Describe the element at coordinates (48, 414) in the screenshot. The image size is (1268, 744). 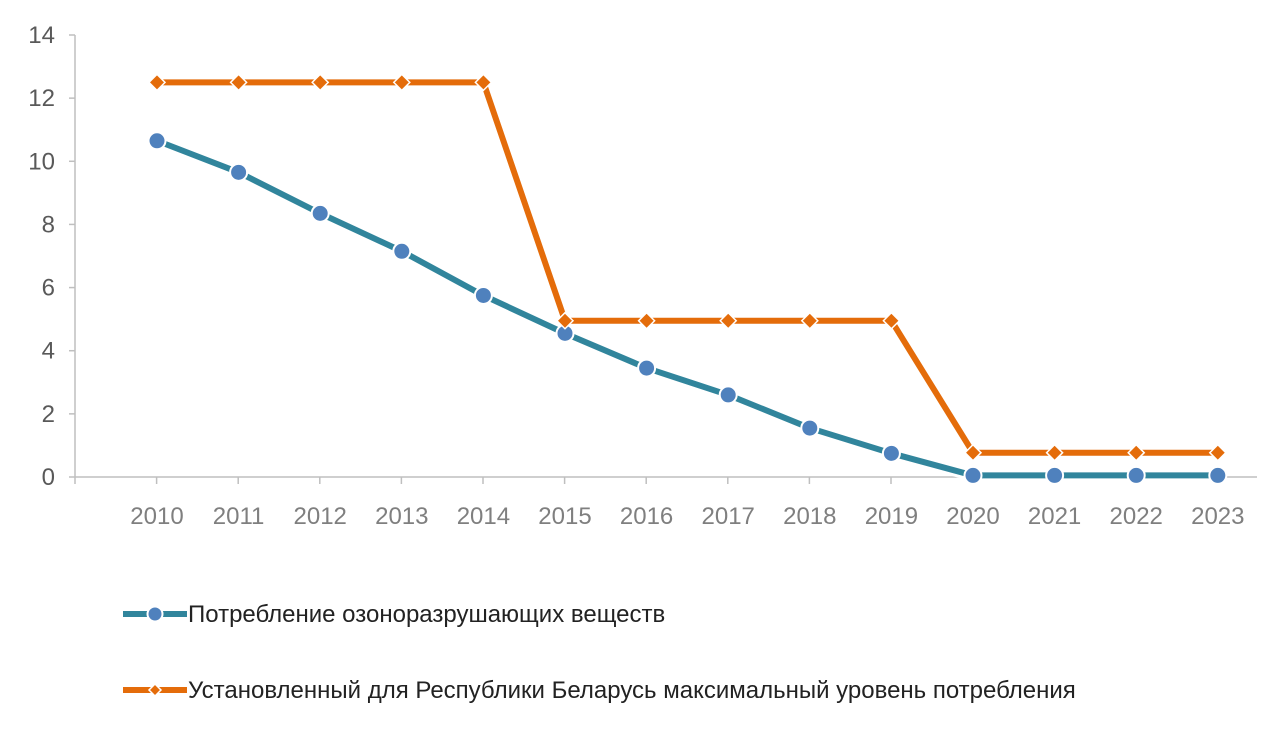
I see `y-tick-label: 2` at that location.